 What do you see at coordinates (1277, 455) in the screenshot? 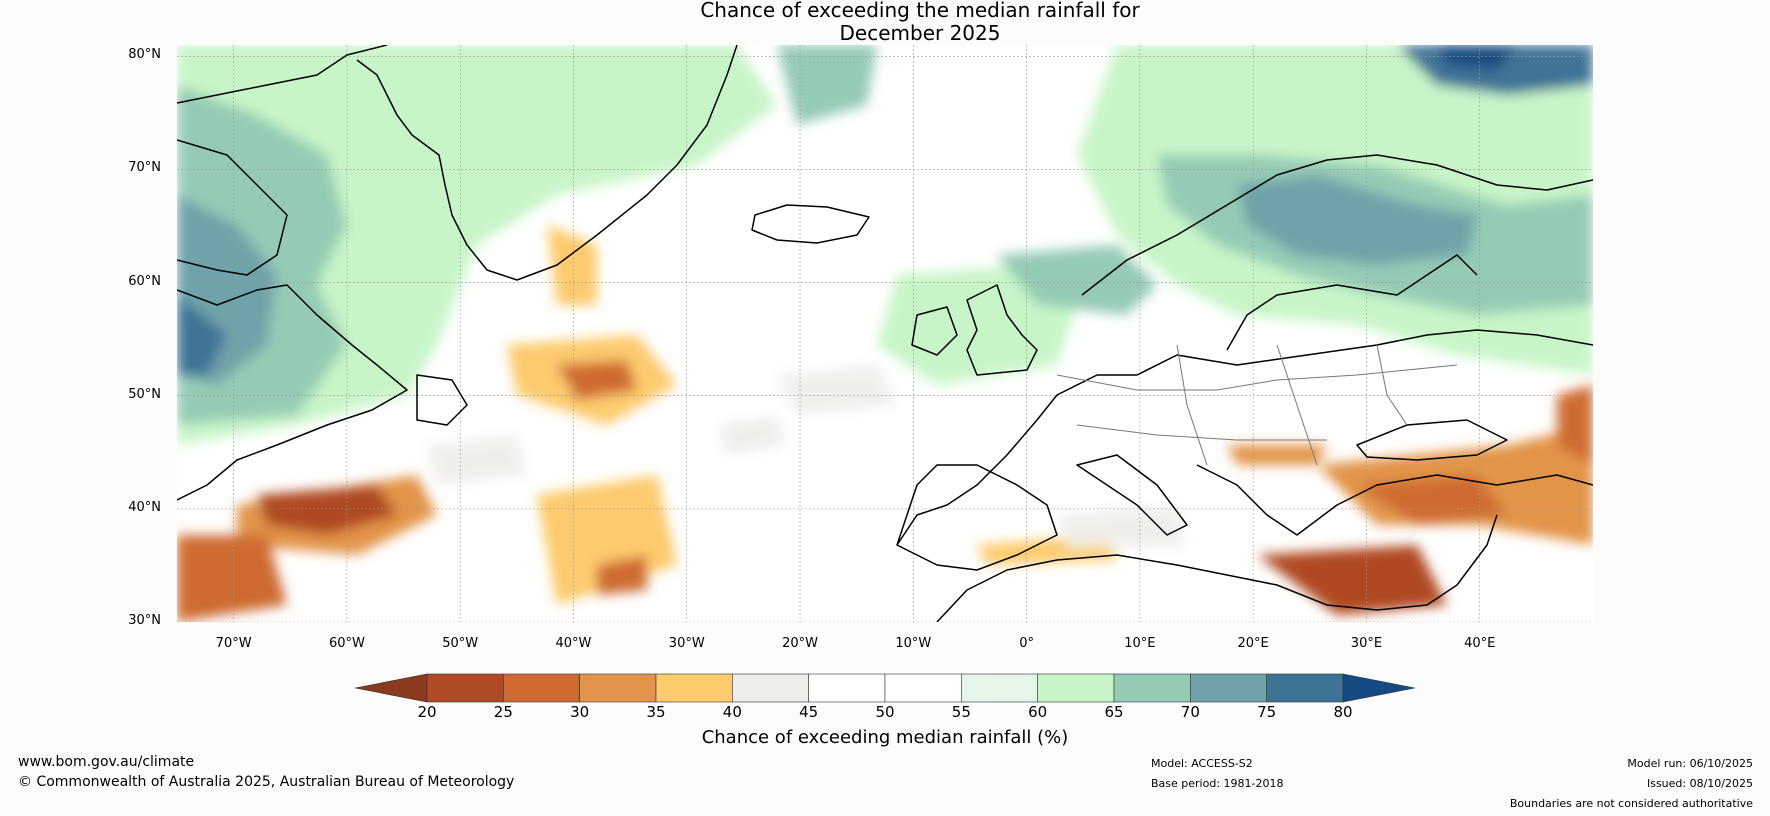
I see `region-balkans-dry` at bounding box center [1277, 455].